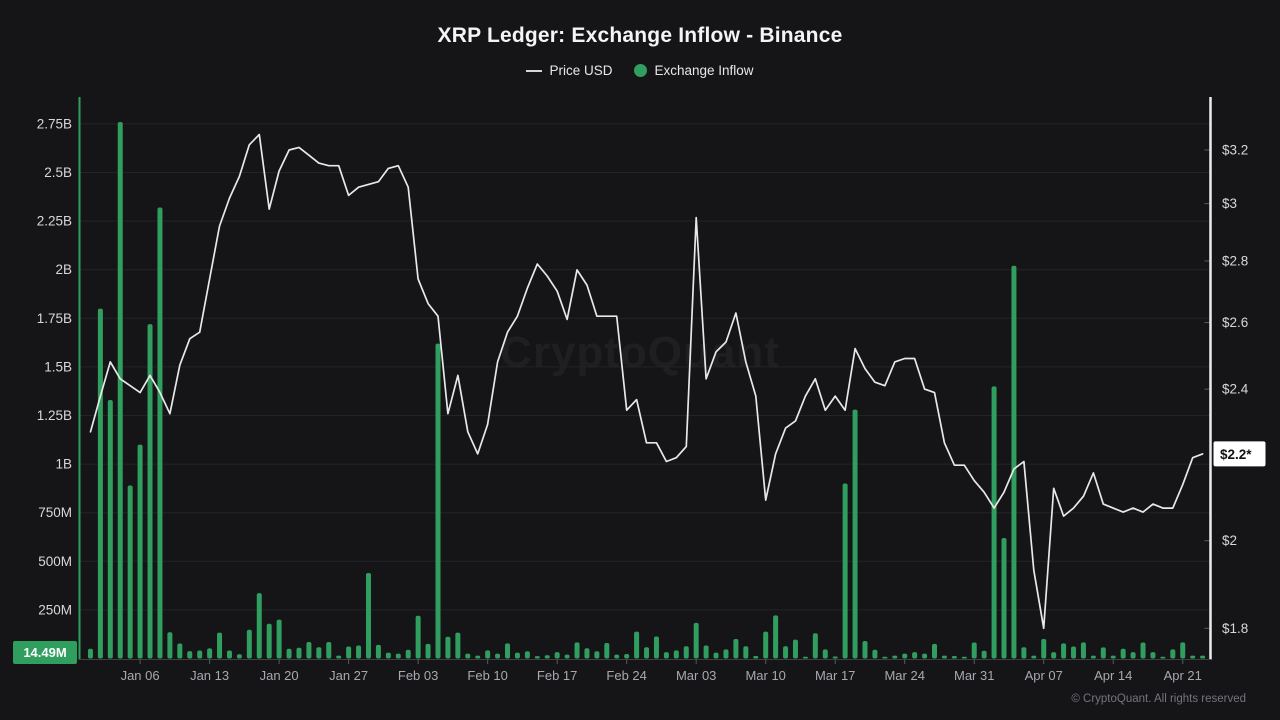 The image size is (1280, 720). What do you see at coordinates (569, 70) in the screenshot?
I see `legend-item-price-usd: Price USD` at bounding box center [569, 70].